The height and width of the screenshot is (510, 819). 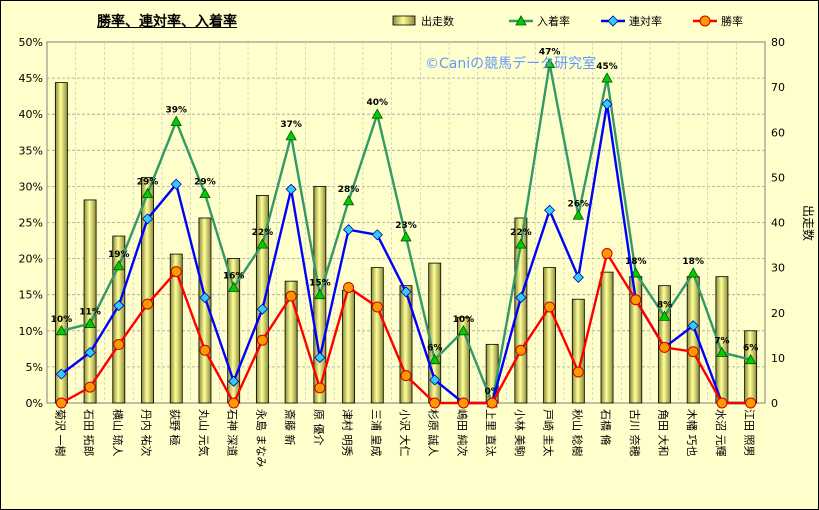 What do you see at coordinates (318, 427) in the screenshot?
I see `x-tick-label: 原 優介` at bounding box center [318, 427].